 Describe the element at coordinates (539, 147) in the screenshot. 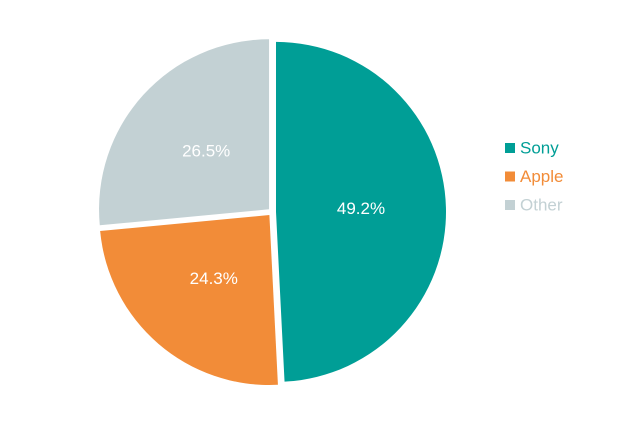

I see `legend-label: Sony` at that location.